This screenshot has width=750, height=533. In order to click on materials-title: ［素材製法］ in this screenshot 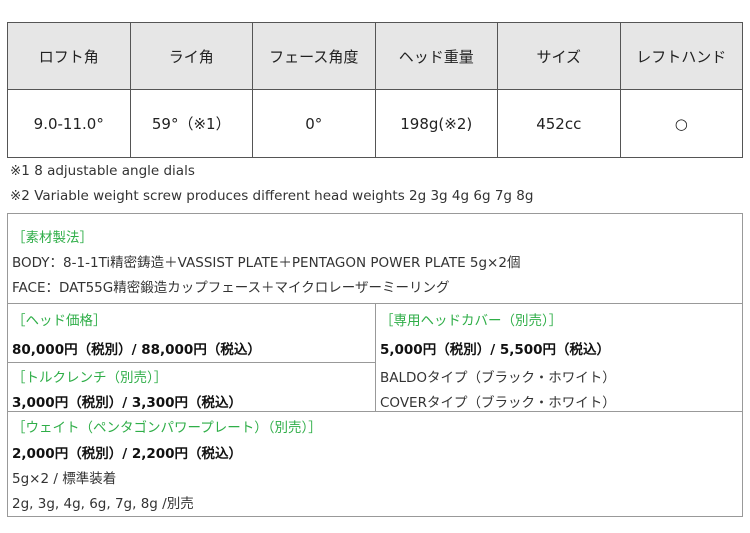, I will do `click(52, 238)`.